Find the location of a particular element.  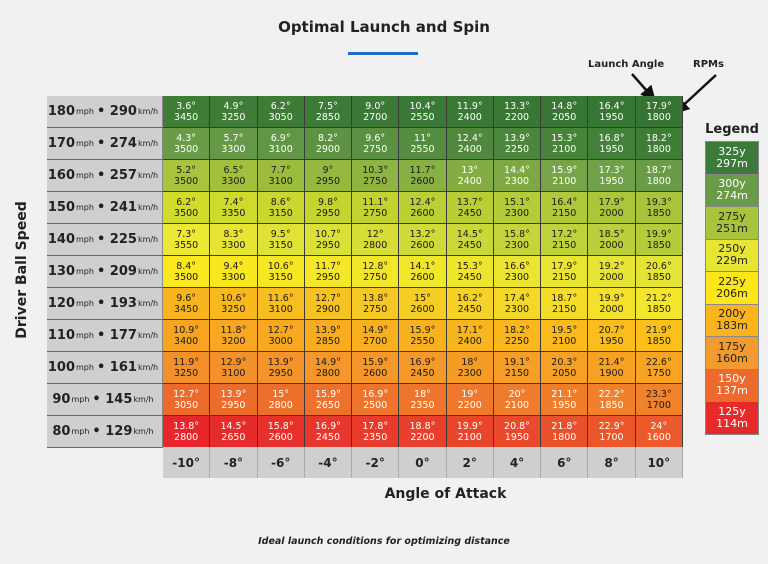

row-header-speed: 180 mph • 290 km/h is located at coordinates (105, 112).